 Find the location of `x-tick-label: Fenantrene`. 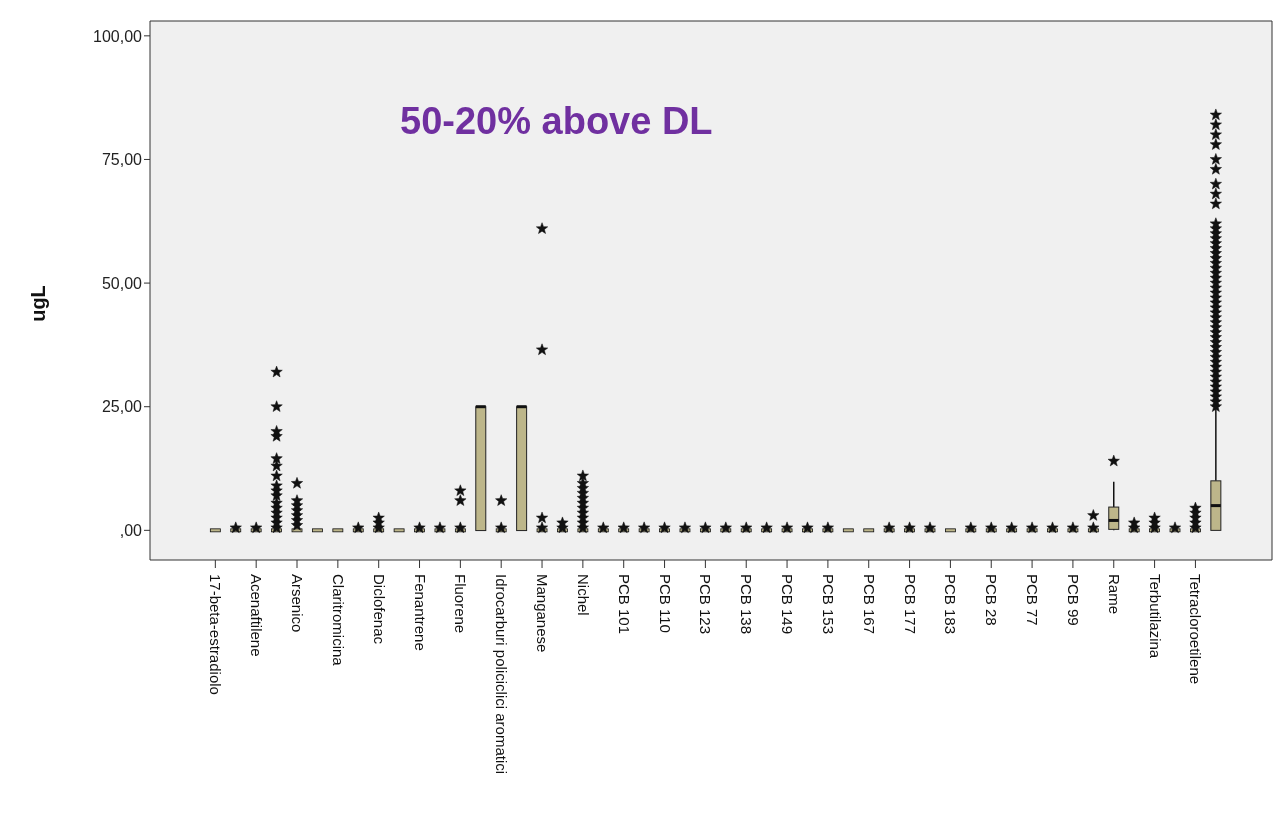

x-tick-label: Fenantrene is located at coordinates (420, 612).